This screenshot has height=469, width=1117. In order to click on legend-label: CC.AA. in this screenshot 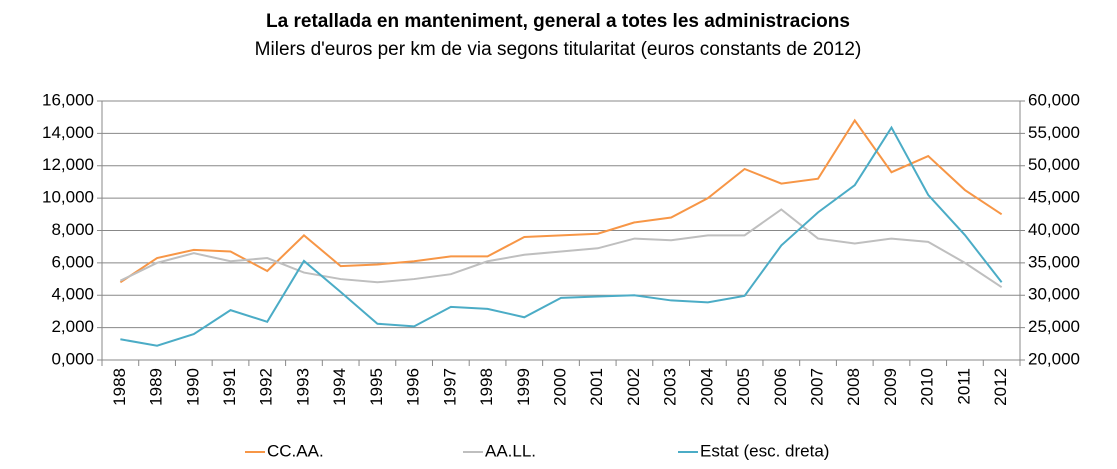, I will do `click(295, 450)`.